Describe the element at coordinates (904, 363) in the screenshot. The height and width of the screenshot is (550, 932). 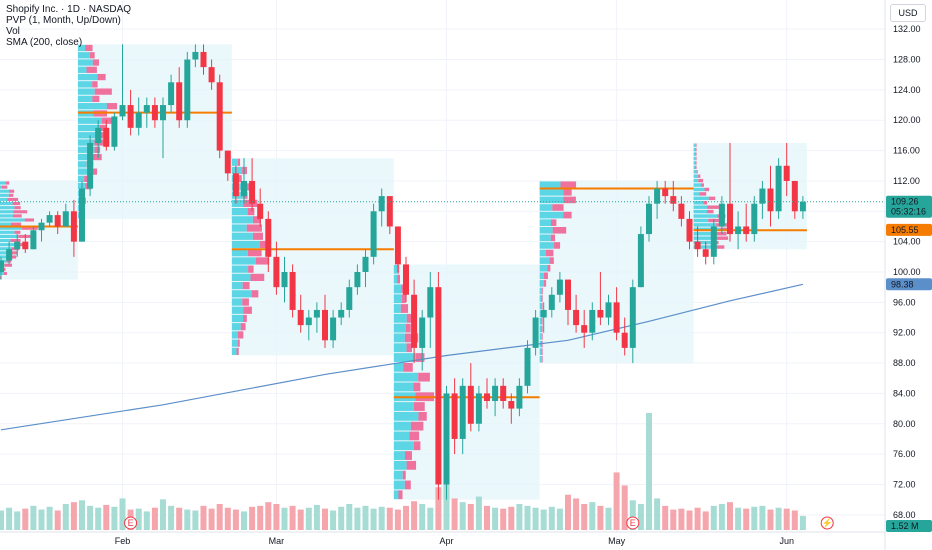
I see `y-tick-label: 88.00` at that location.